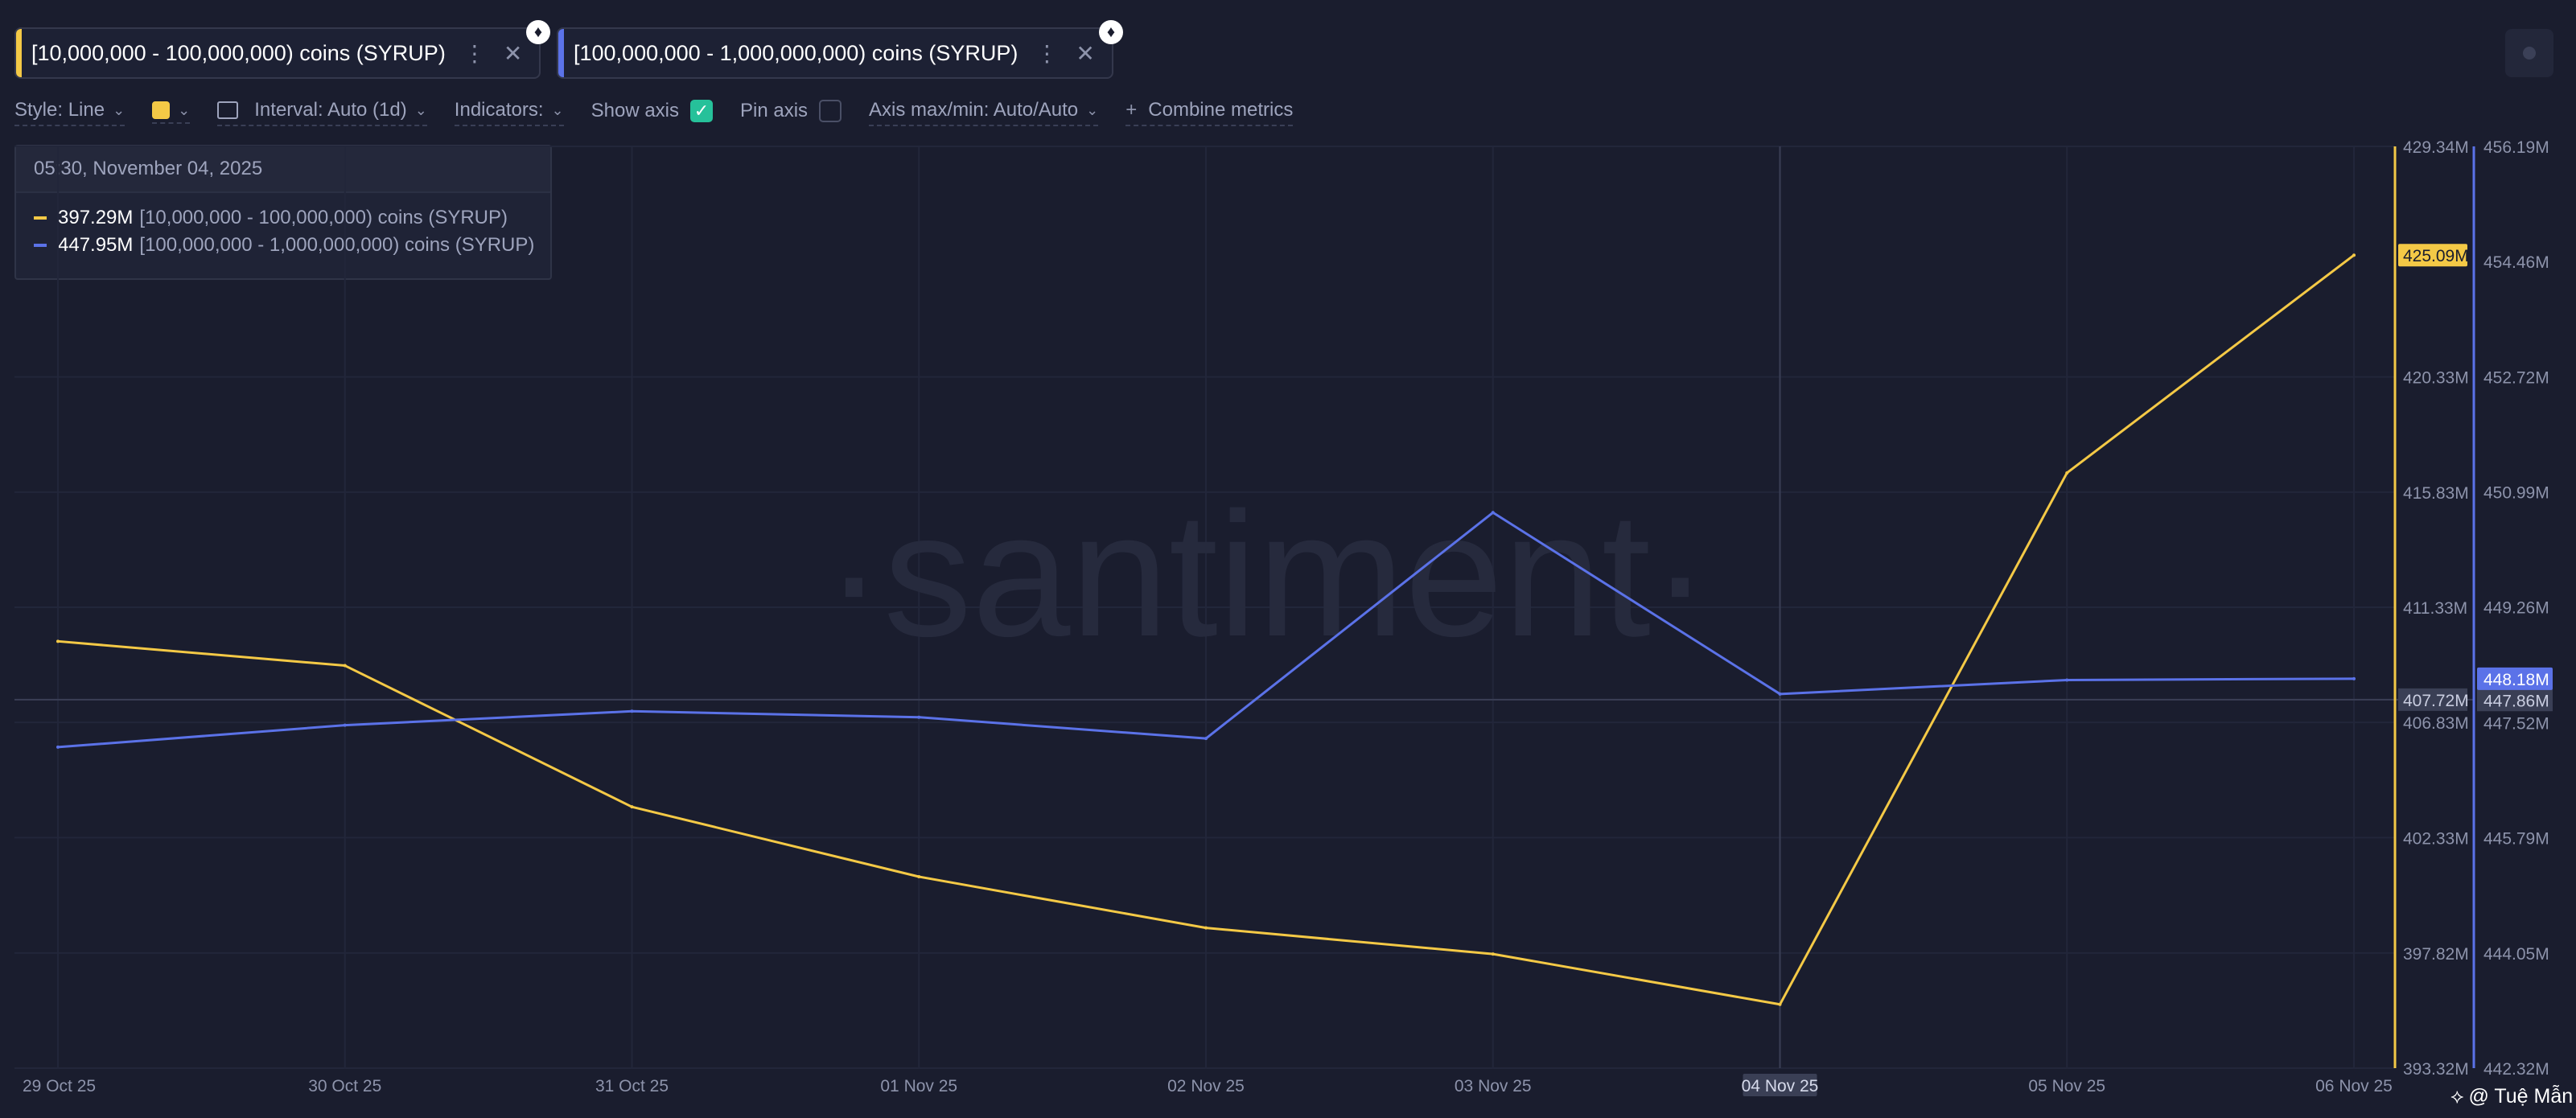  I want to click on show-axis-label: Show axis, so click(635, 110).